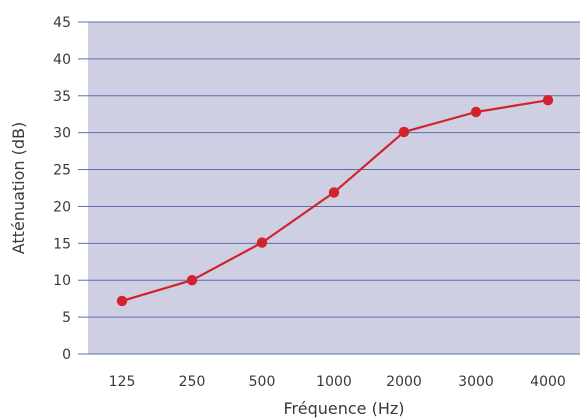  I want to click on y-tick-label: 20, so click(62, 207).